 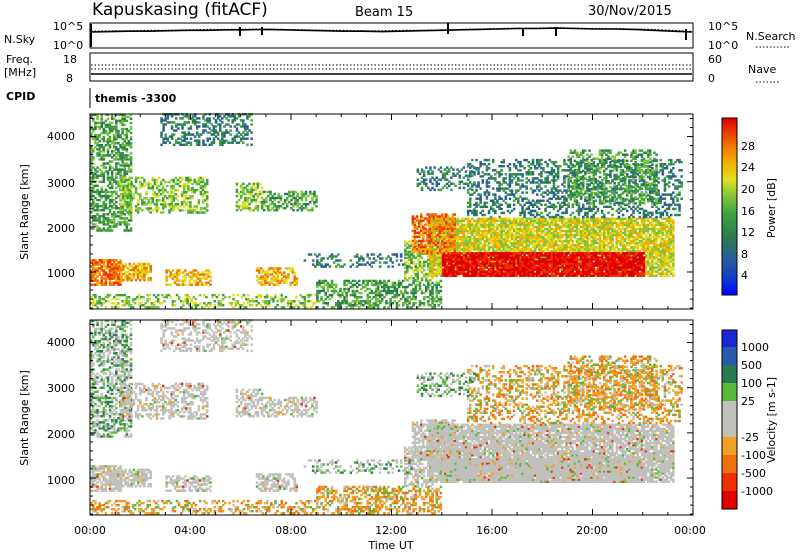 I want to click on power-cell-1965, so click(x=308, y=210).